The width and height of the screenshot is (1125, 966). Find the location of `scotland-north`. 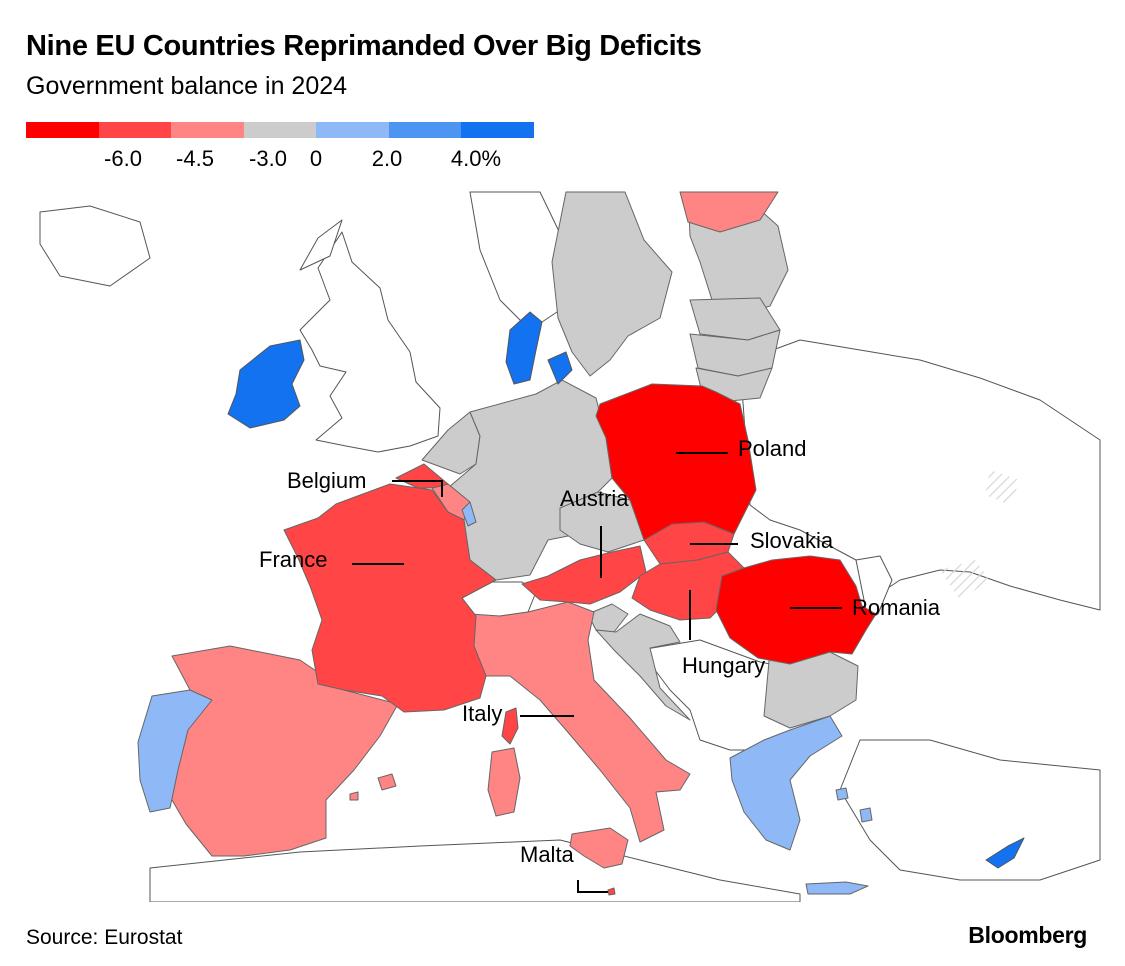

scotland-north is located at coordinates (321, 245).